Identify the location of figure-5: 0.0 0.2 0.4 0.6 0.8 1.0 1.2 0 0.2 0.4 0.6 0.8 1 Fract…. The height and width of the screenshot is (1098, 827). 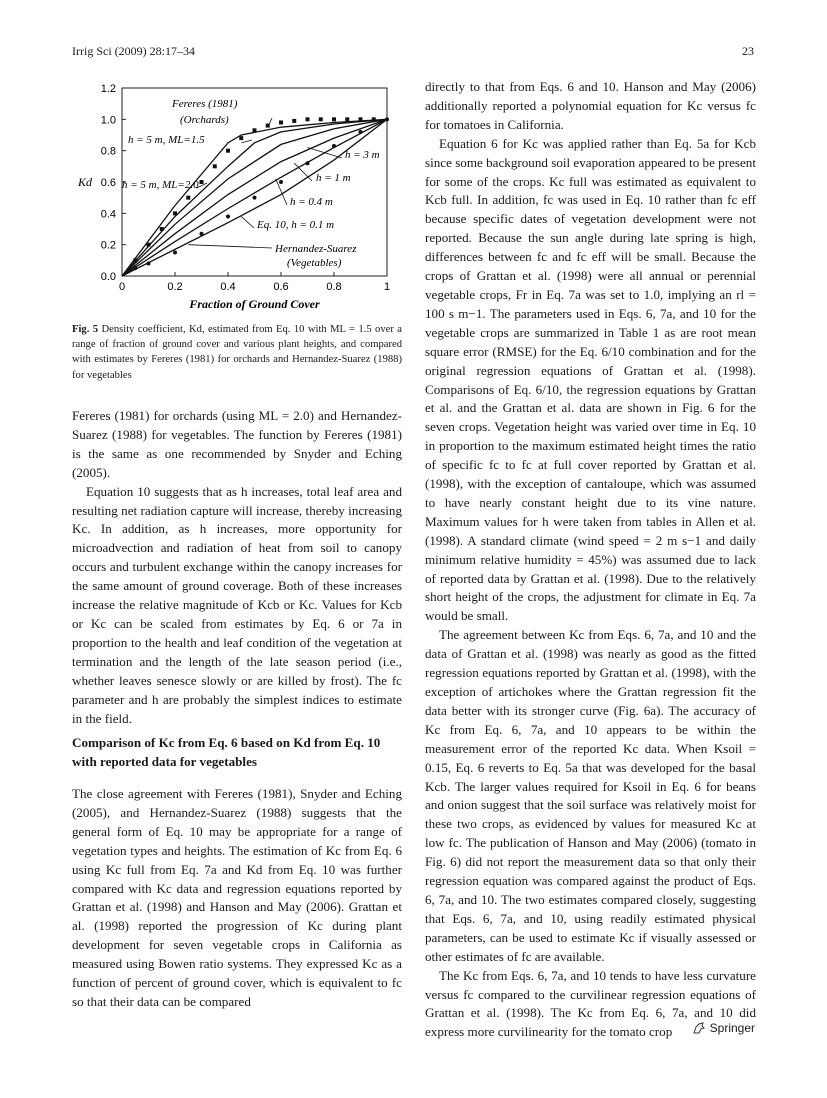
(242, 194).